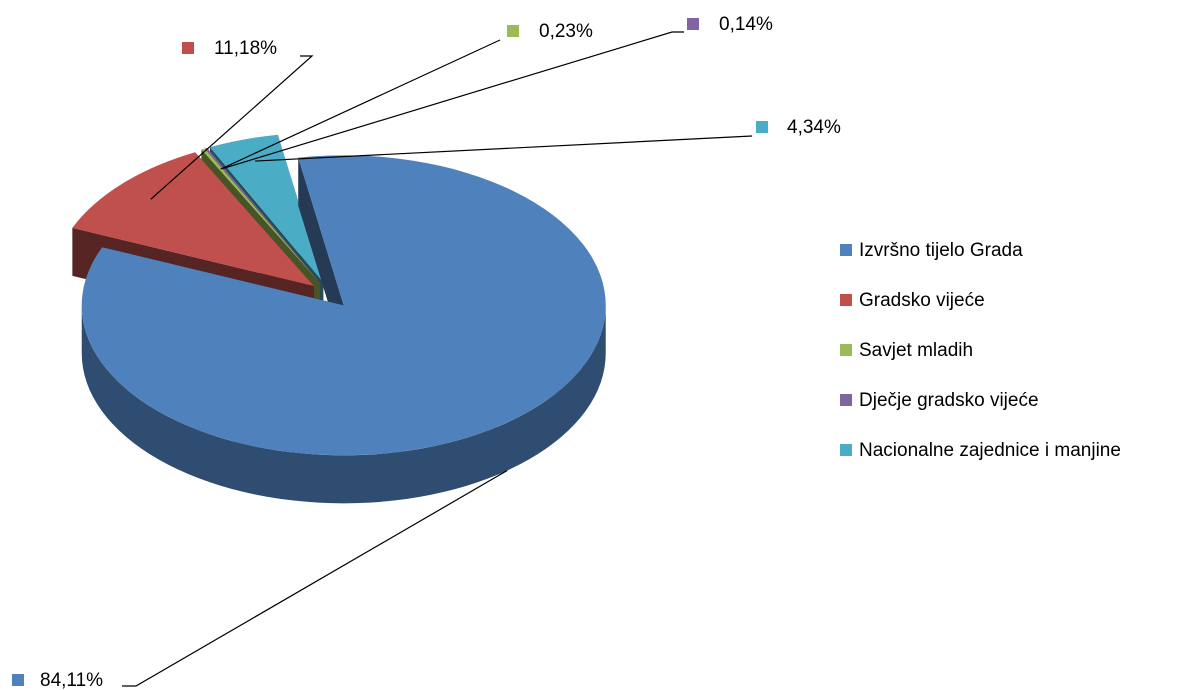  I want to click on data-label: 84,11%, so click(71, 680).